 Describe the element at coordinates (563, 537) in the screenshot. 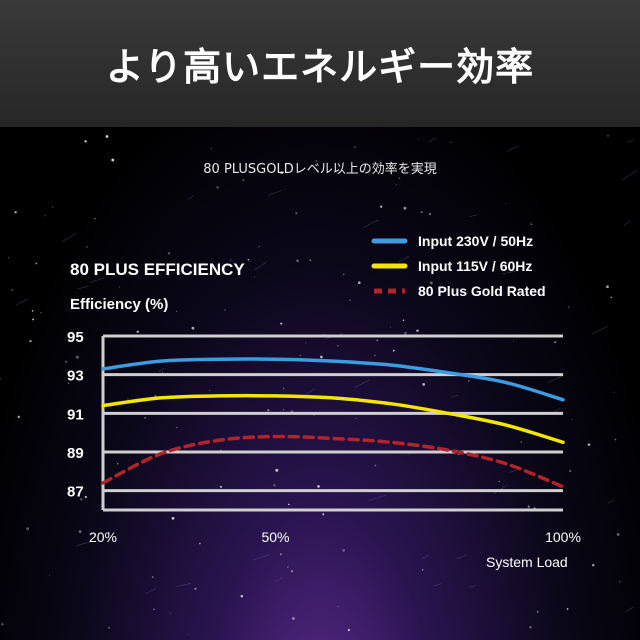

I see `x-tick-label: 100%` at that location.